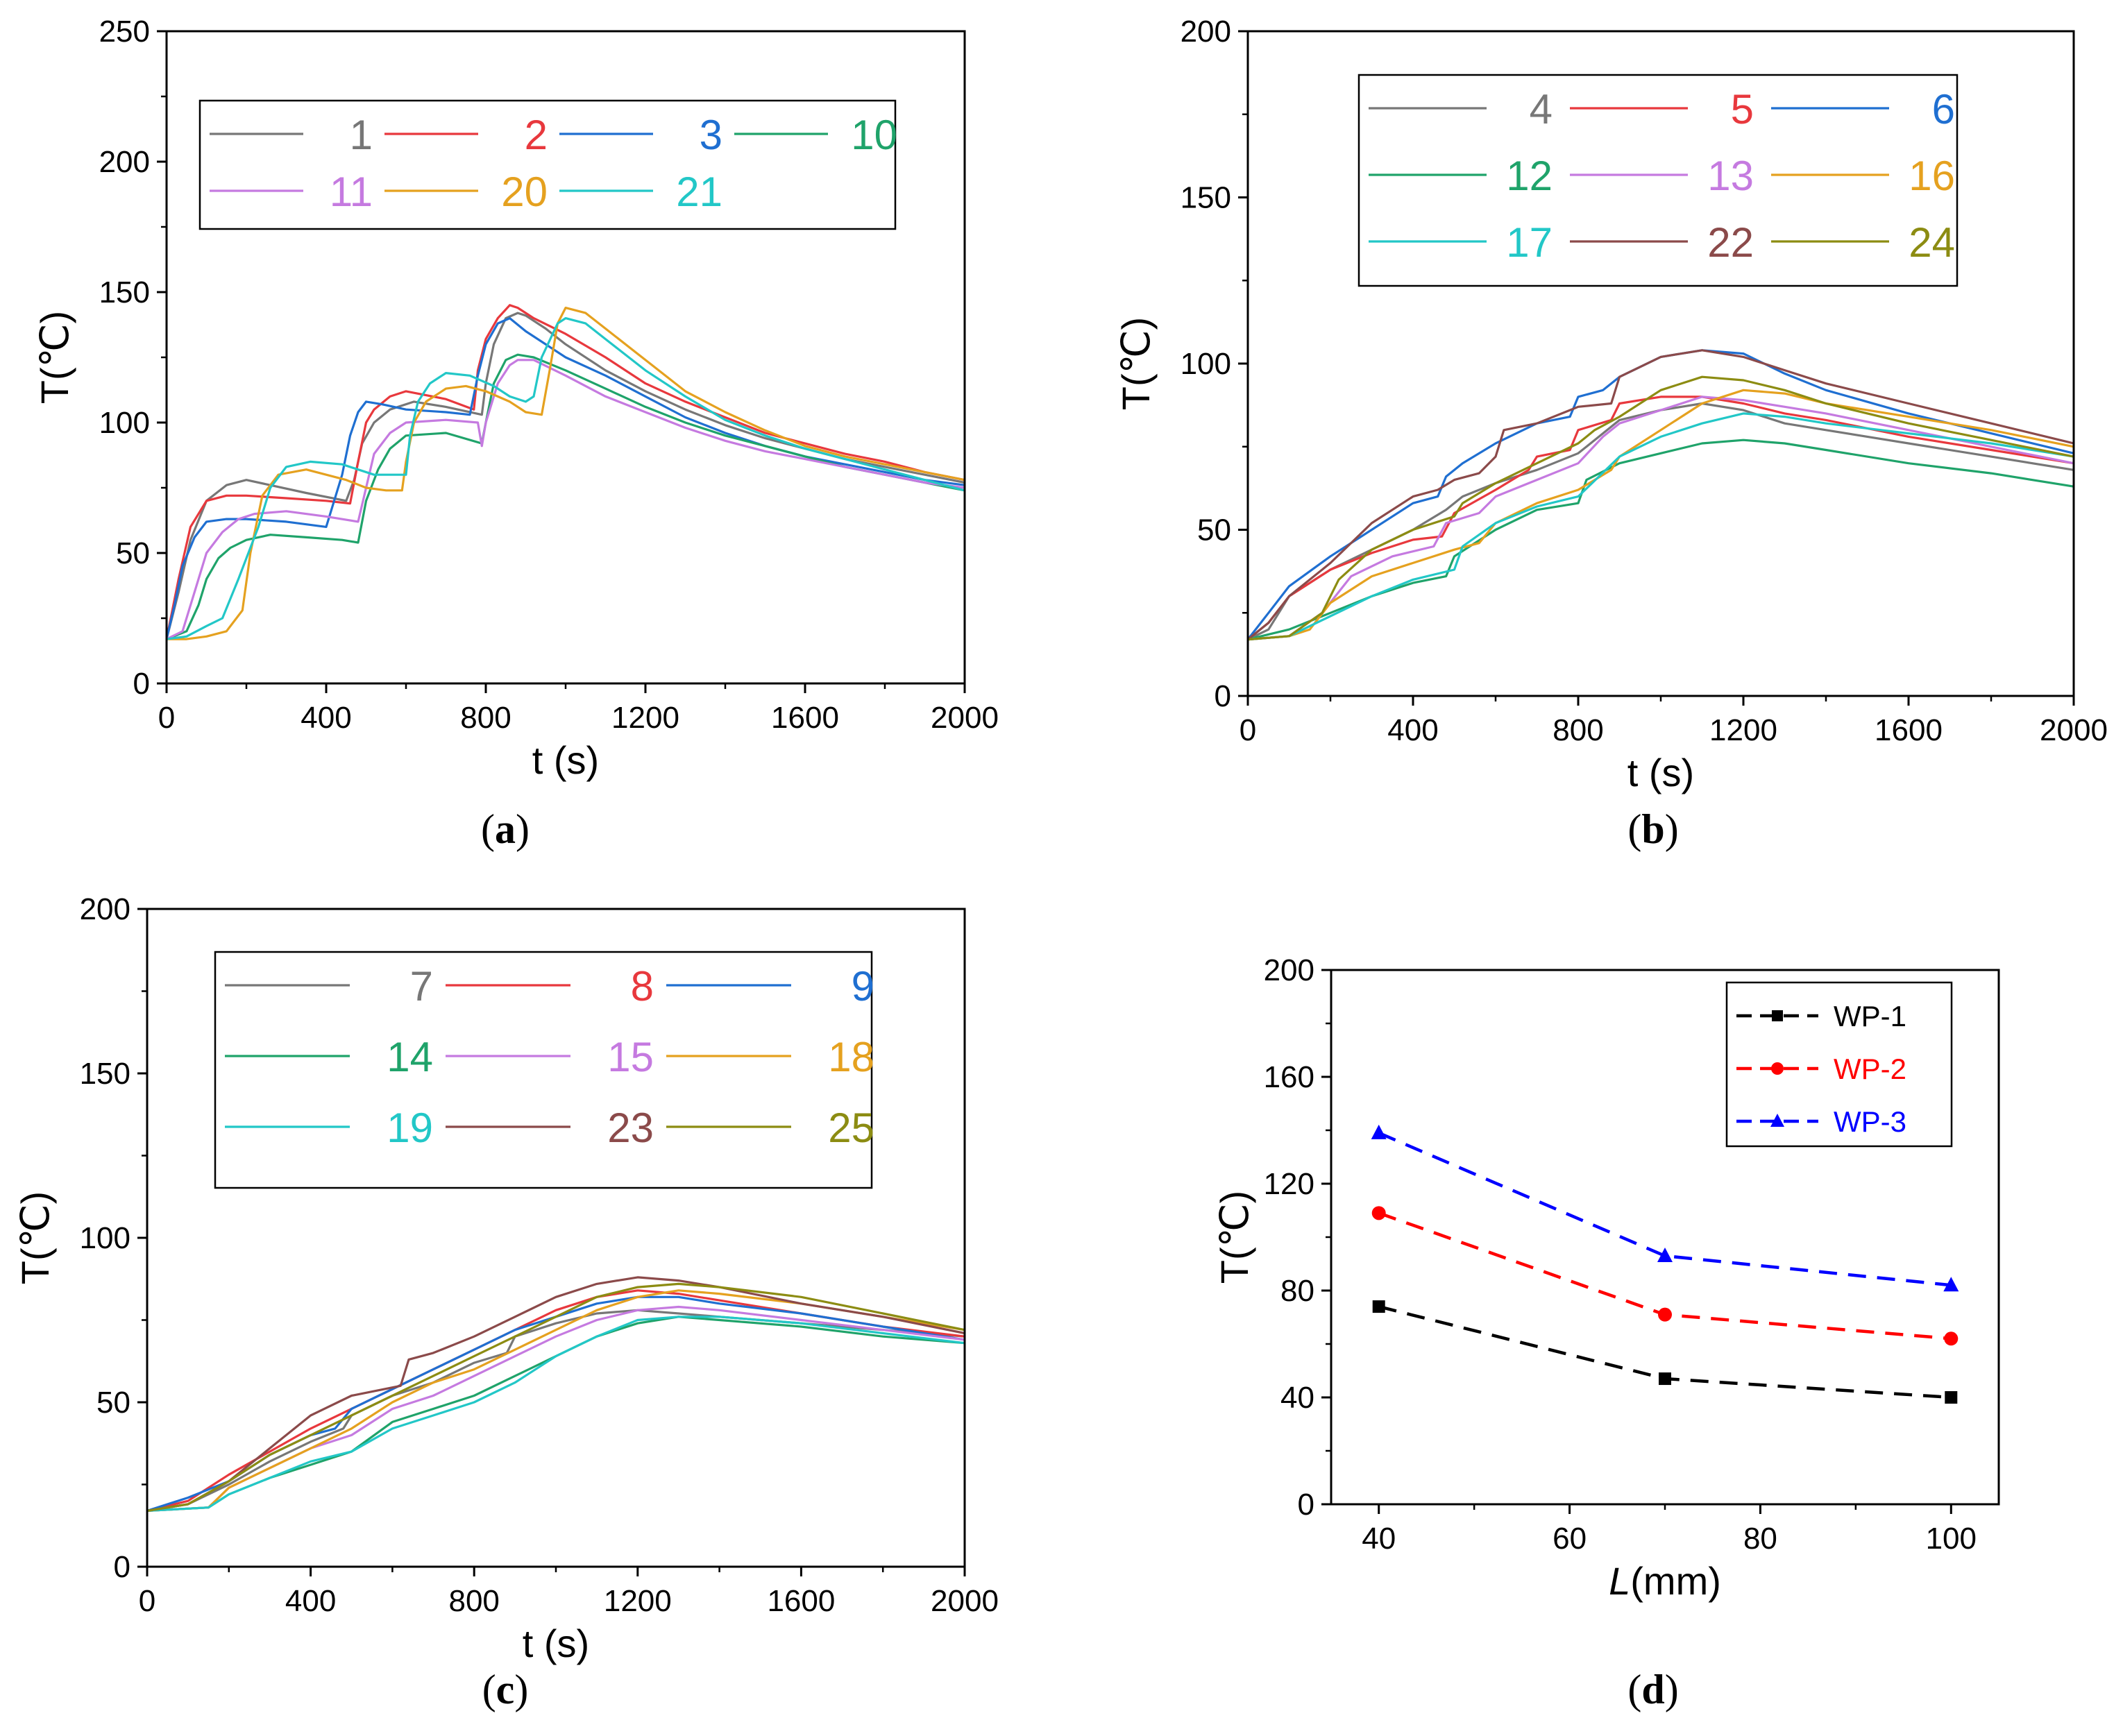 Image resolution: width=2123 pixels, height=1736 pixels. What do you see at coordinates (1619, 1581) in the screenshot?
I see `x-axis-title-italic: L` at bounding box center [1619, 1581].